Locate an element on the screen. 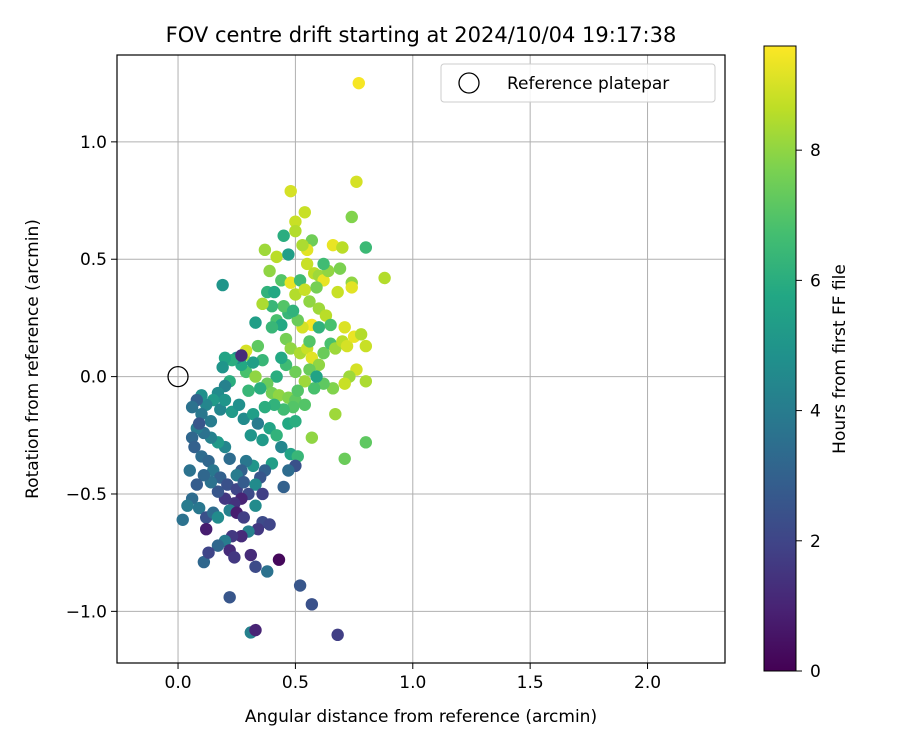  colorbar-tick-label: 8 is located at coordinates (815, 151).